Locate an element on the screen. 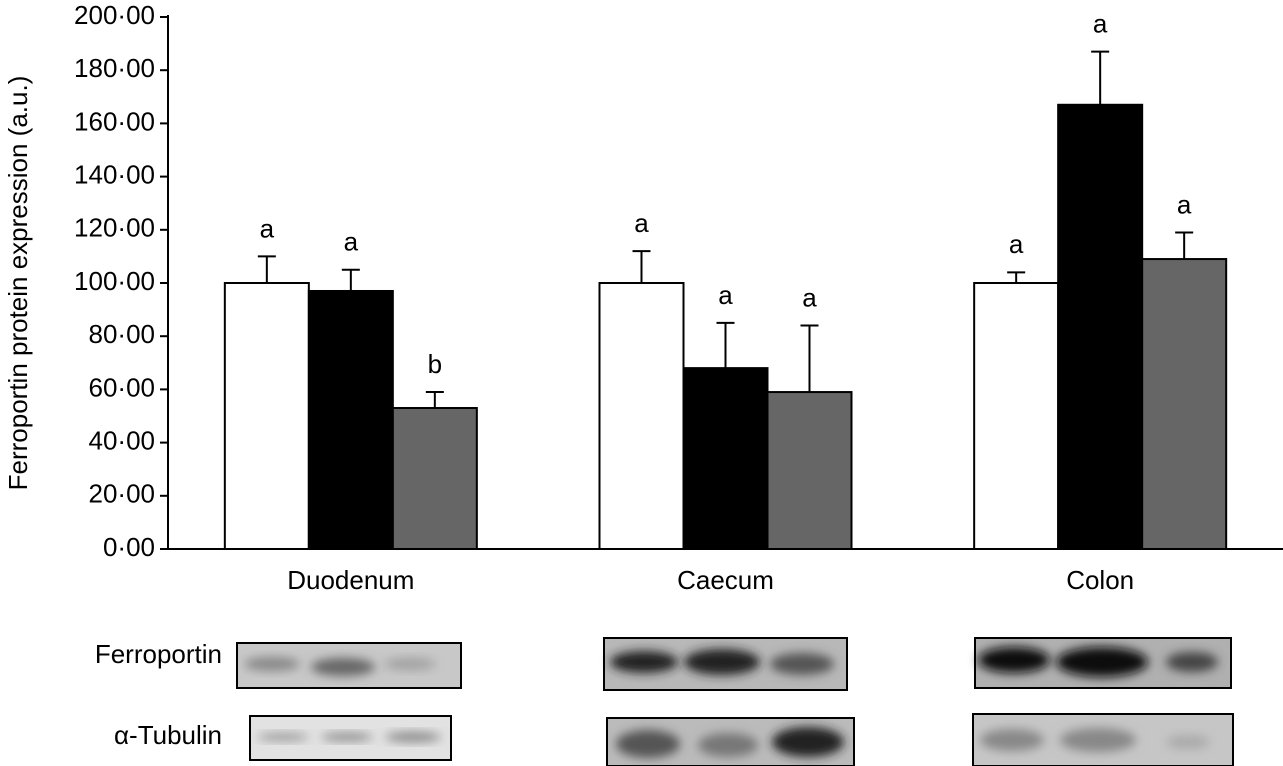  x-tick-label: Colon is located at coordinates (1100, 580).